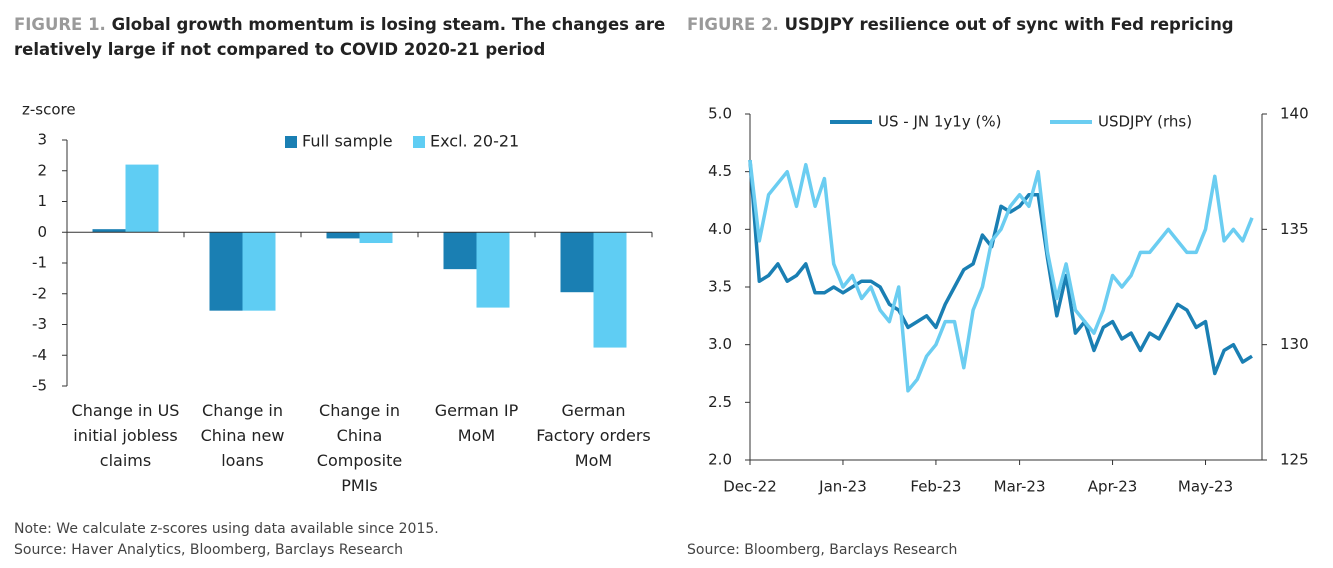  What do you see at coordinates (39, 324) in the screenshot?
I see `y-tick-label: -3` at bounding box center [39, 324].